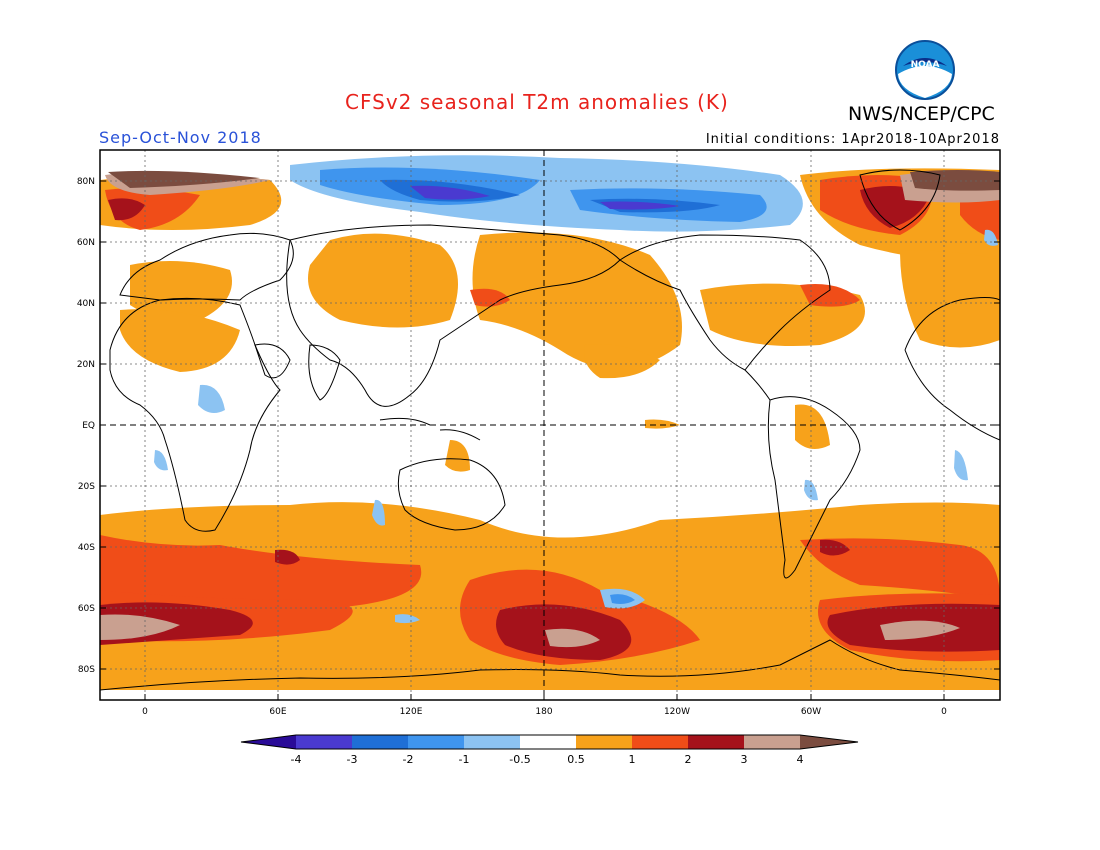 The image size is (1100, 850). I want to click on lon-label-60w: 60W, so click(811, 712).